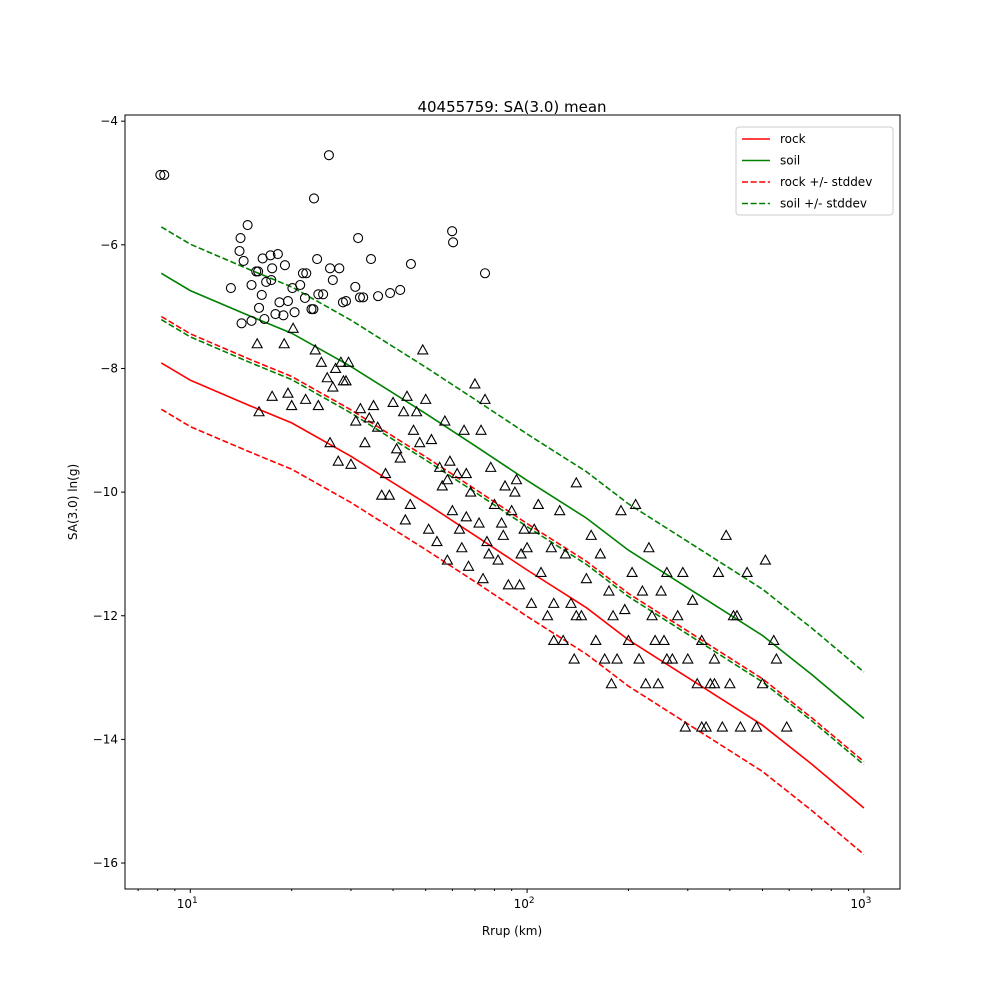 The height and width of the screenshot is (1000, 1000). Describe the element at coordinates (109, 368) in the screenshot. I see `y-tick-label: −8` at that location.